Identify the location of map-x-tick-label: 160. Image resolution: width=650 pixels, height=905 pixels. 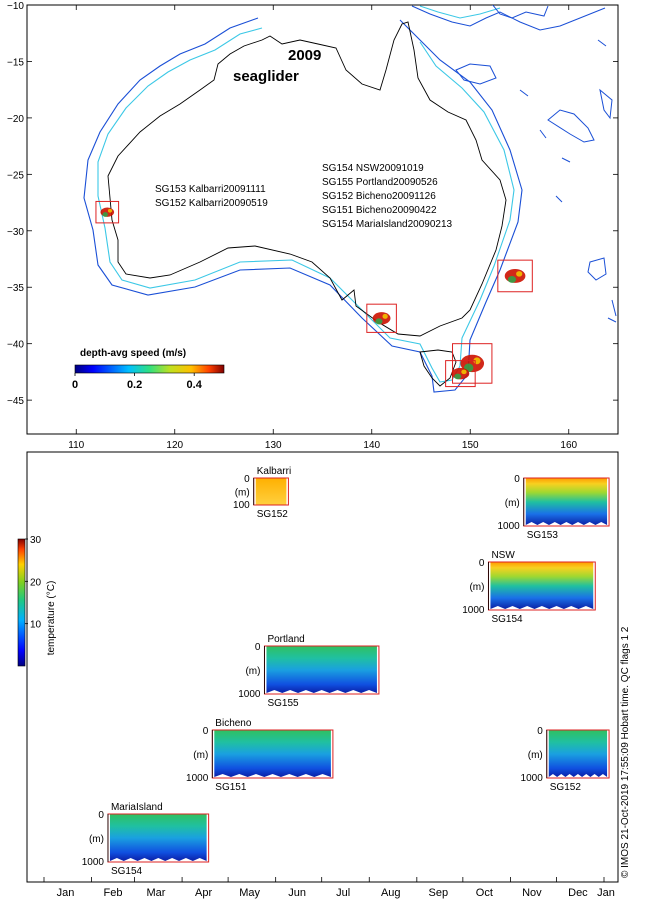
(568, 445).